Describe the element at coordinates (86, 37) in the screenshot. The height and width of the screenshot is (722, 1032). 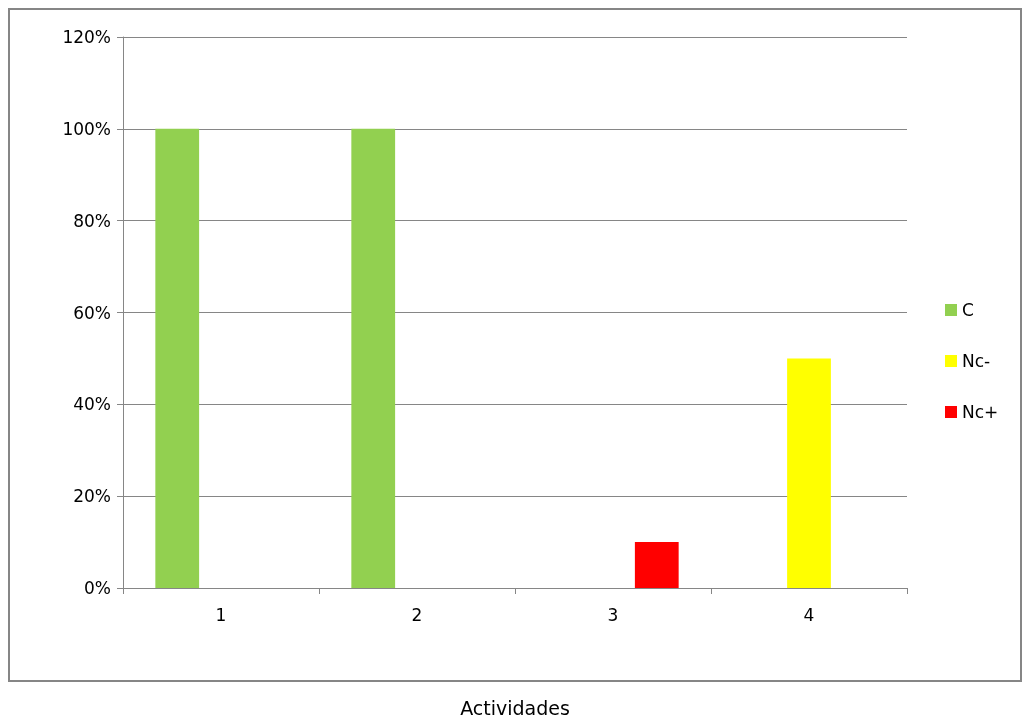
I see `y-tick-label: 120%` at that location.